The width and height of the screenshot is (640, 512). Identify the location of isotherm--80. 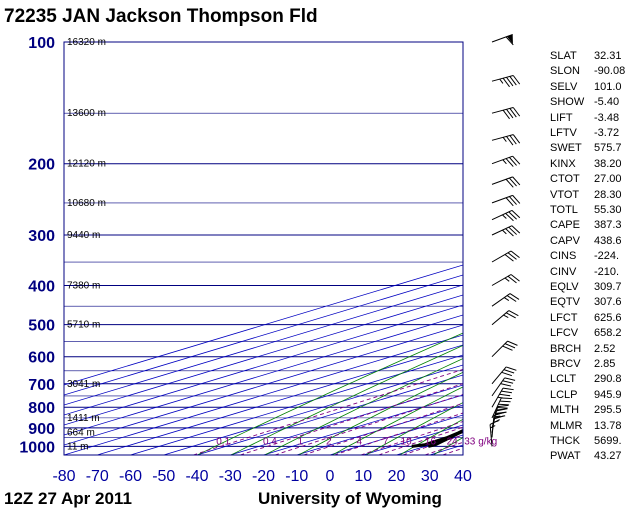
(263, 394).